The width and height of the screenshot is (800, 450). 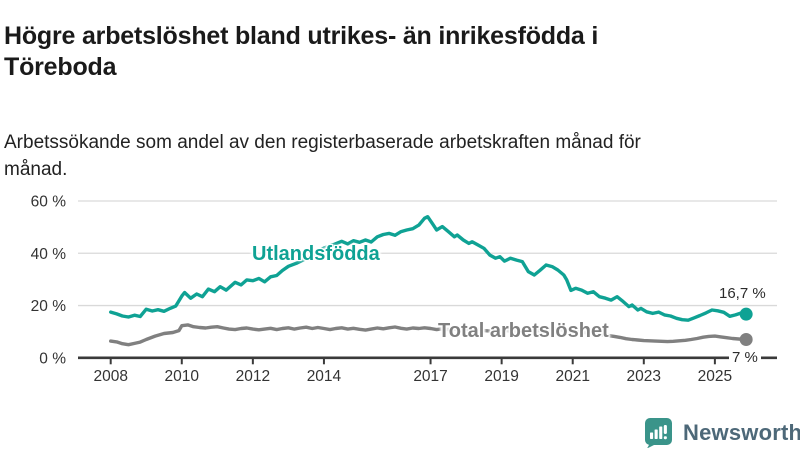 What do you see at coordinates (523, 331) in the screenshot?
I see `series-label-total-arbetsloshet: Total arbetslöshet` at bounding box center [523, 331].